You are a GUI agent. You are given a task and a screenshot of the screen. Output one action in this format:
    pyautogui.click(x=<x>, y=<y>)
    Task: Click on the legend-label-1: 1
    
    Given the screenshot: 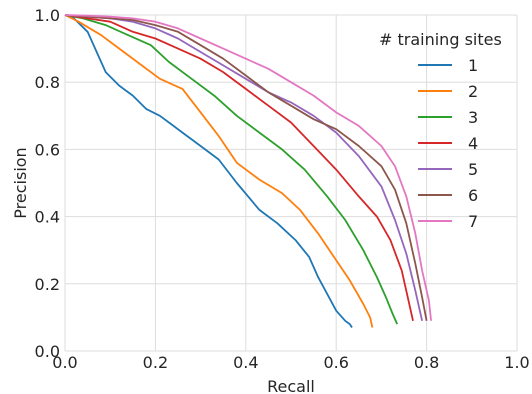 What is the action you would take?
    pyautogui.click(x=473, y=65)
    